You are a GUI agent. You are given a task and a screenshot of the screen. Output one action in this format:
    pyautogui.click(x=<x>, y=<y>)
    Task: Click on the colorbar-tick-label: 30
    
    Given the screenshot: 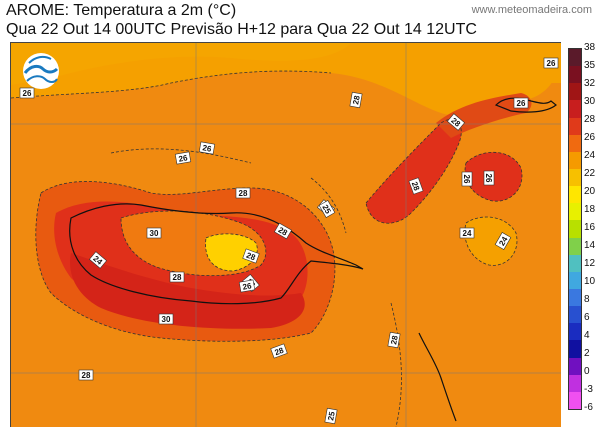 What is the action you would take?
    pyautogui.click(x=590, y=101)
    